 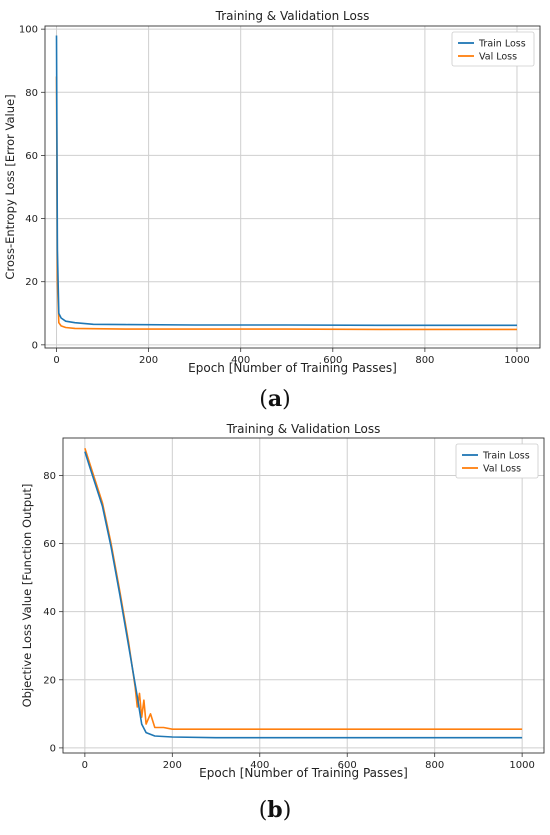 I want to click on y-tick-label: 100, so click(x=28, y=30).